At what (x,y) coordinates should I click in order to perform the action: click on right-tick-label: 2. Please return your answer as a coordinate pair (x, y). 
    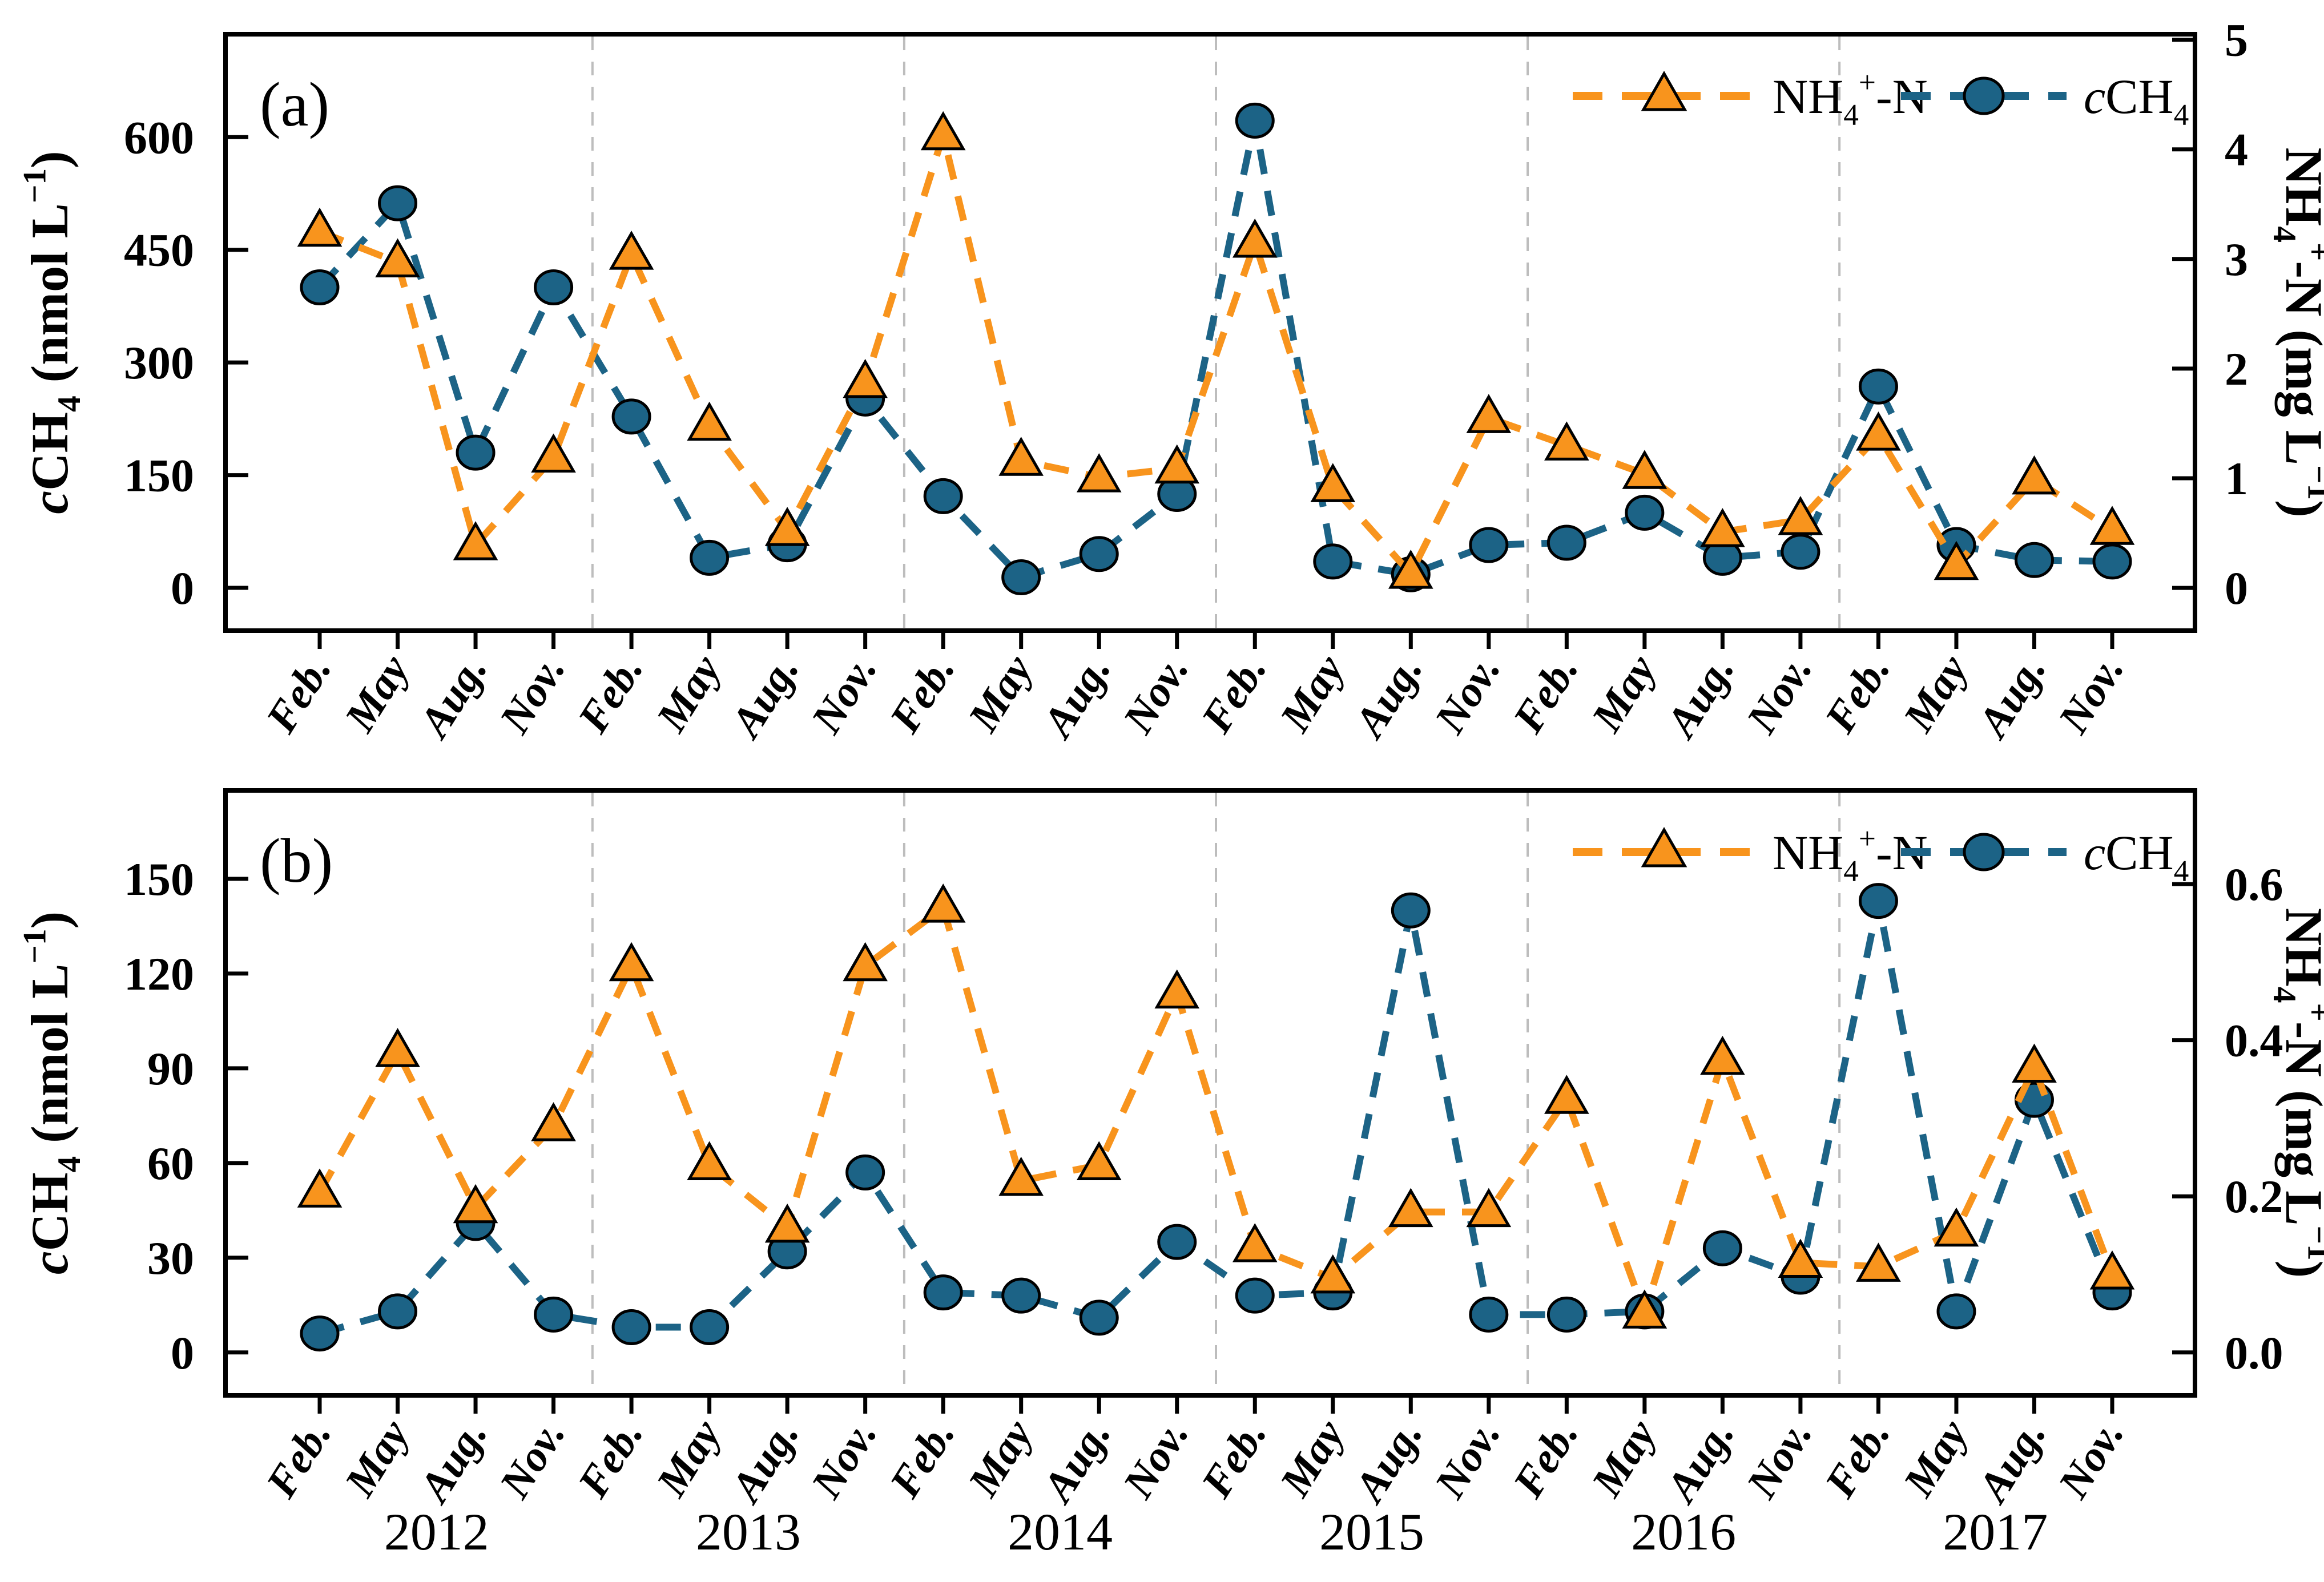
    Looking at the image, I should click on (2236, 369).